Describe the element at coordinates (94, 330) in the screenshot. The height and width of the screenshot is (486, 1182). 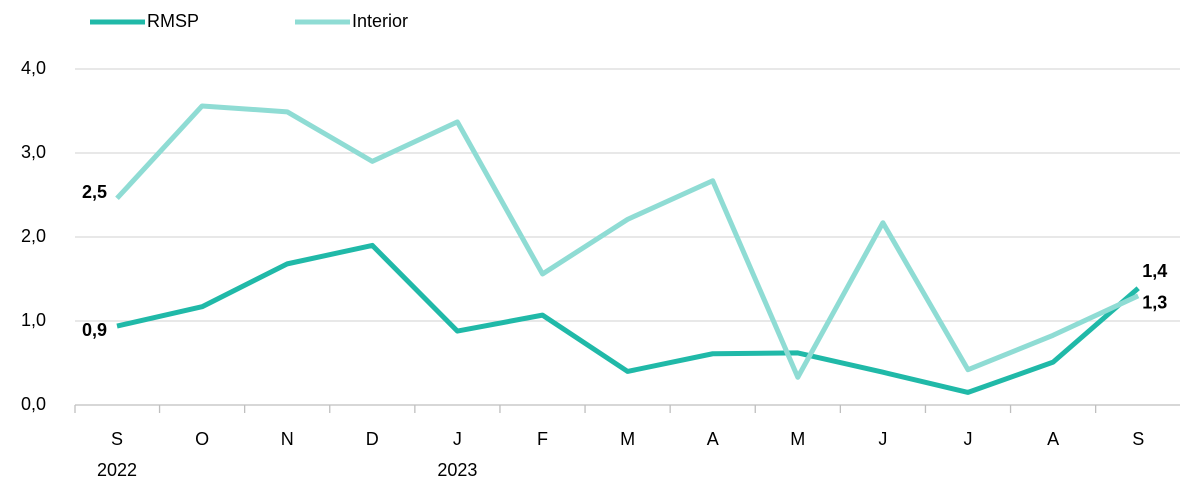
I see `value-label: 0,9` at that location.